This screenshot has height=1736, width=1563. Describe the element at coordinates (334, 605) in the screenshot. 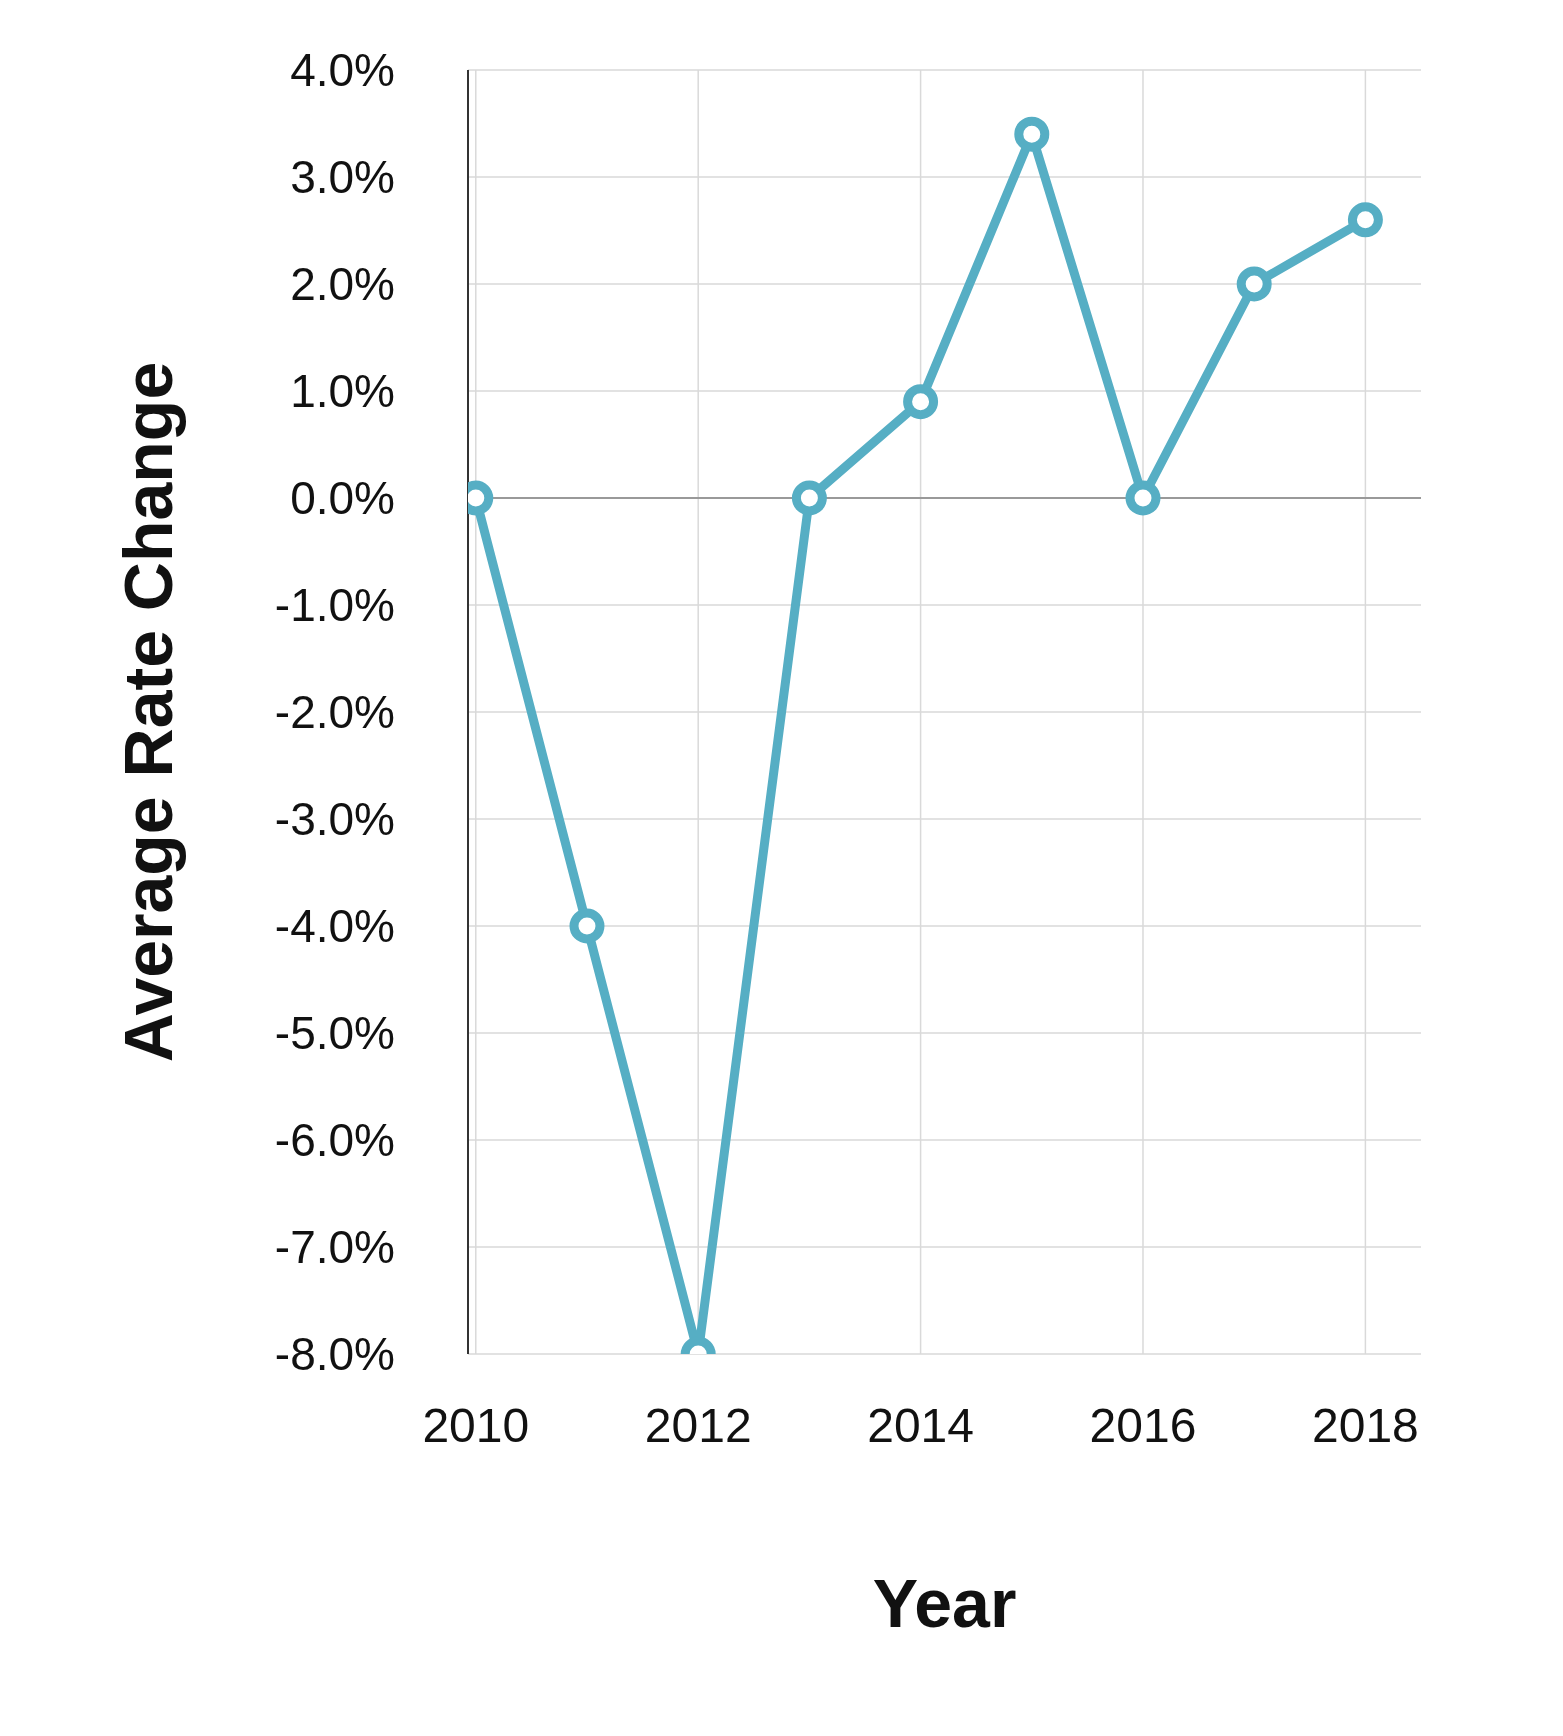

I see `y-tick-label: -1.0%` at that location.